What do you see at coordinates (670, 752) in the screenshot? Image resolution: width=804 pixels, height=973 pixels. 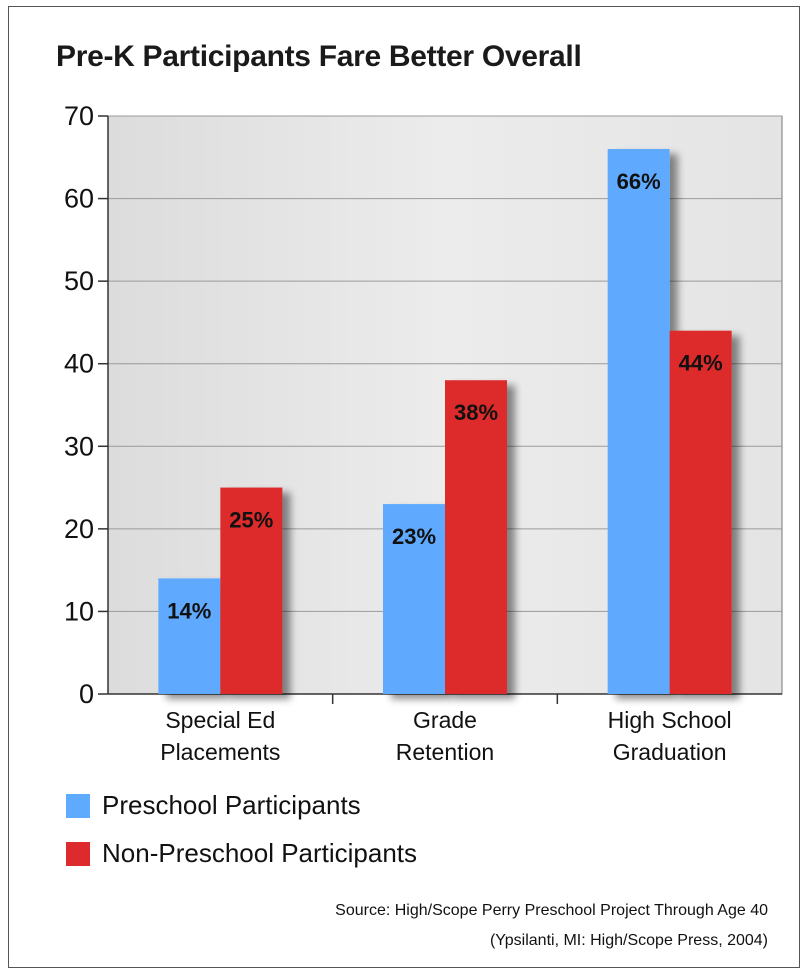 I see `category-label-3: Graduation` at bounding box center [670, 752].